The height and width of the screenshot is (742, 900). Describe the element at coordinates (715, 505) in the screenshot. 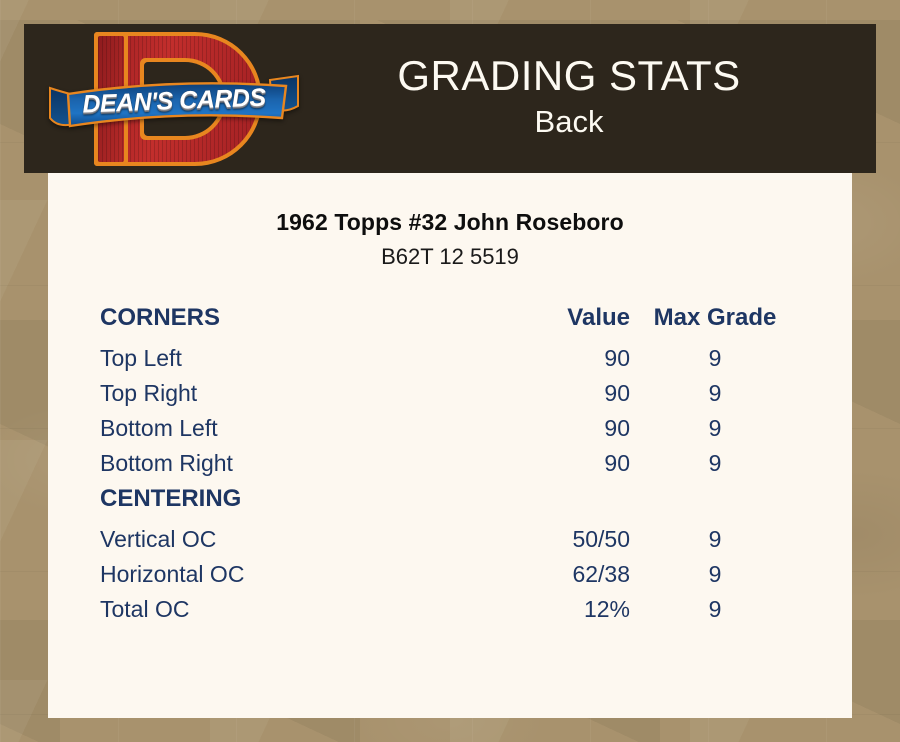

I see `section-grade-spacer` at that location.